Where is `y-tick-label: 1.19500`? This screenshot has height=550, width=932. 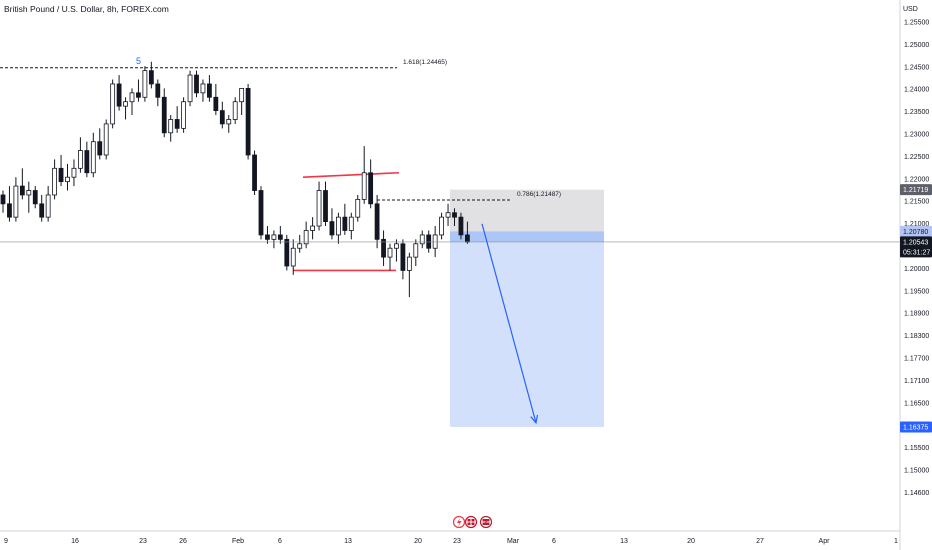
y-tick-label: 1.19500 is located at coordinates (916, 291).